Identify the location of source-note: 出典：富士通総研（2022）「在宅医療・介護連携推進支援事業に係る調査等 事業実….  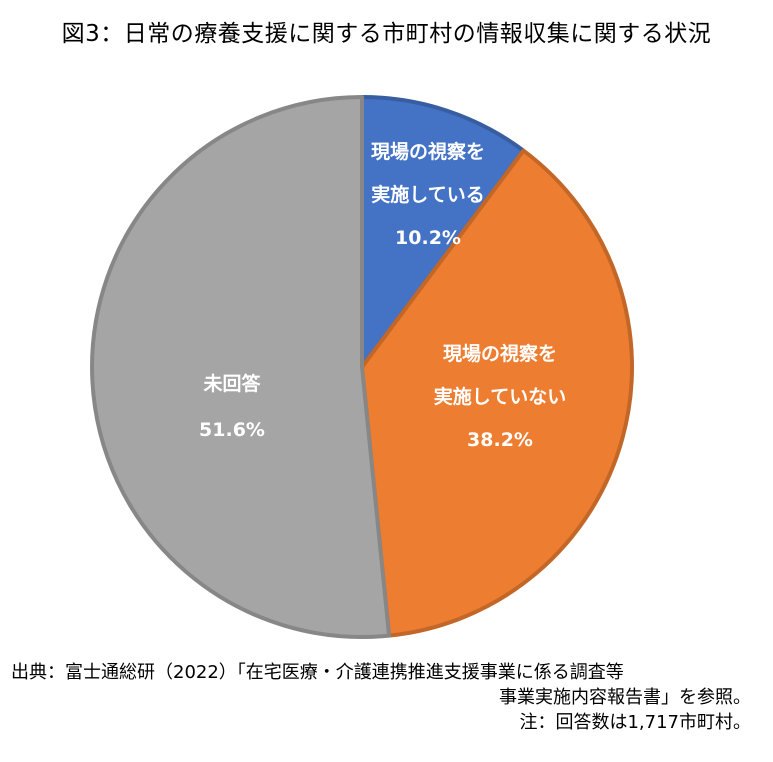
(381, 697).